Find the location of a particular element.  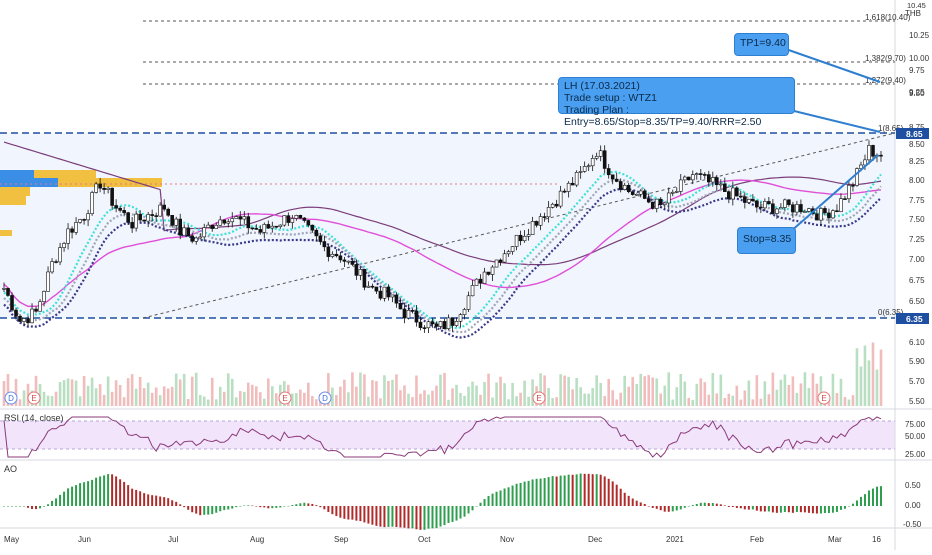

plan-line: LH (17.03.2021) is located at coordinates (602, 86).